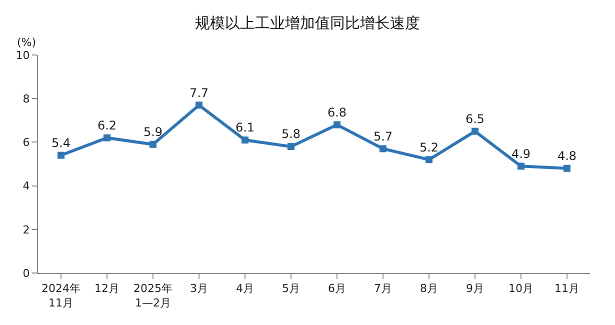 Image resolution: width=615 pixels, height=325 pixels. Describe the element at coordinates (567, 289) in the screenshot. I see `x-tick-label: 11月` at that location.